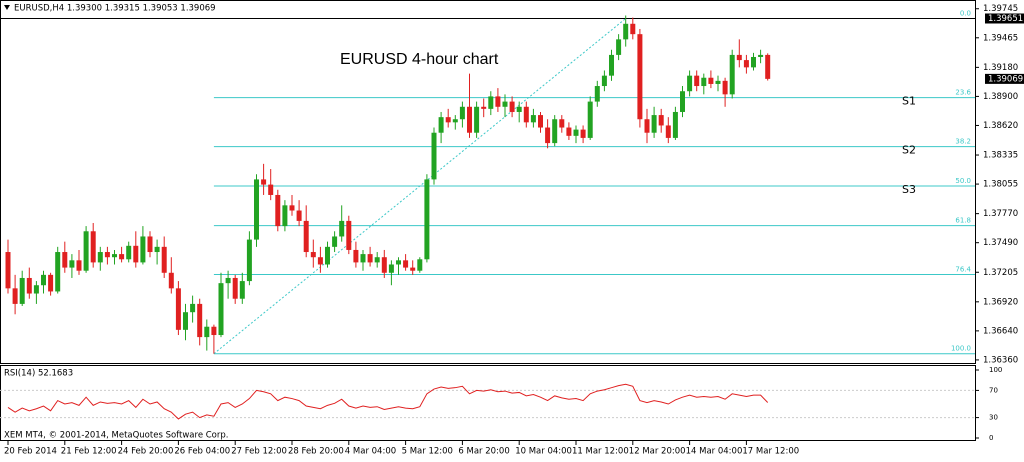 This screenshot has width=1024, height=462. Describe the element at coordinates (89, 452) in the screenshot. I see `x-tick-label: 21 Feb 12:00` at that location.